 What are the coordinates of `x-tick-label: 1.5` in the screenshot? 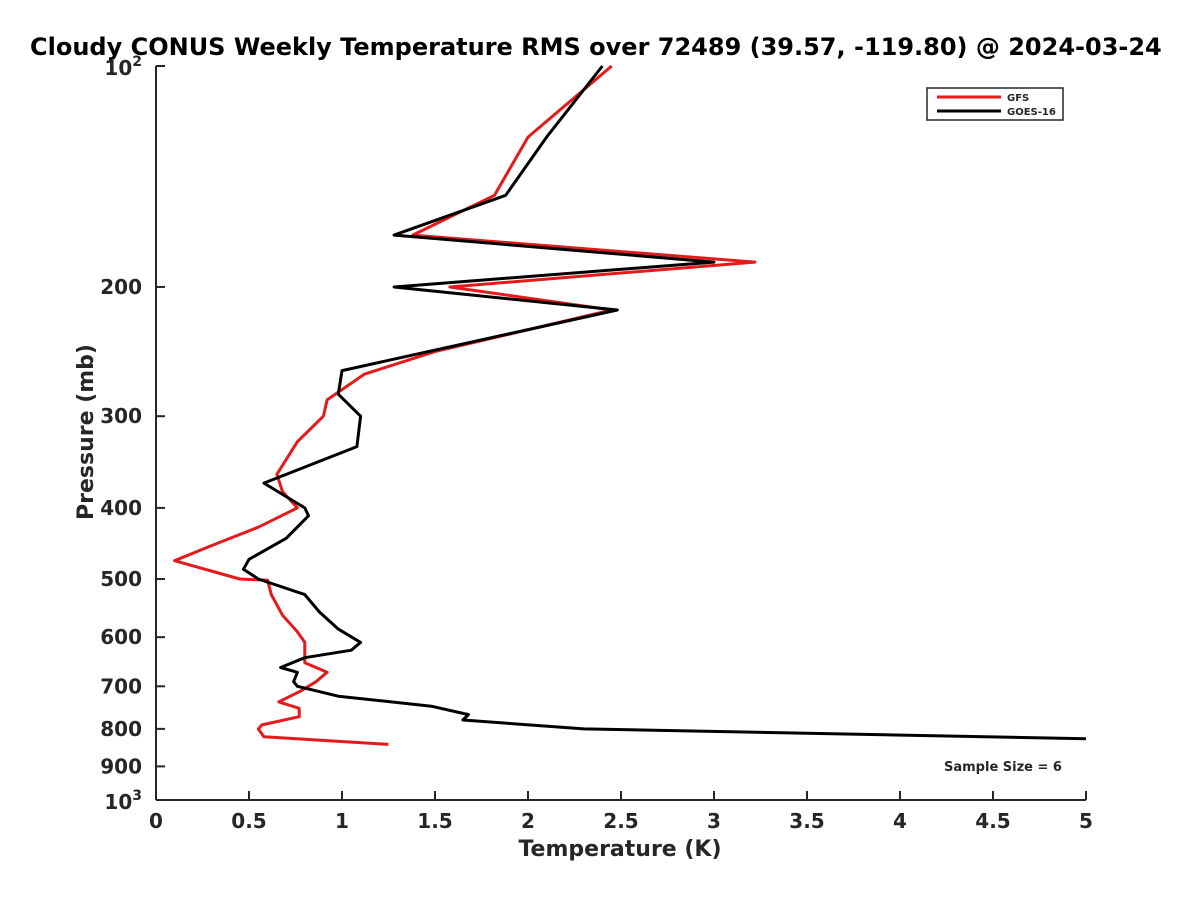 It's located at (434, 821).